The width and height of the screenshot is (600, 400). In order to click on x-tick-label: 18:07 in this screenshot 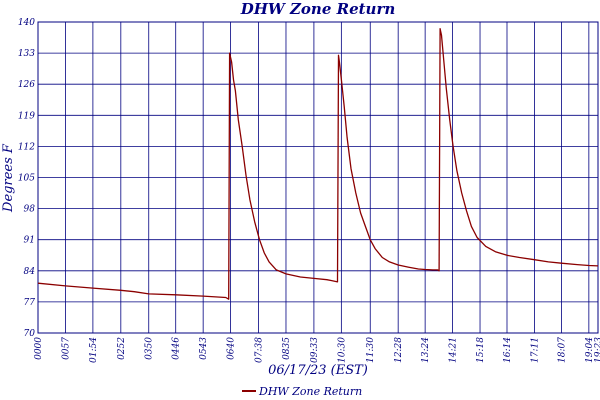, I will do `click(562, 350)`.